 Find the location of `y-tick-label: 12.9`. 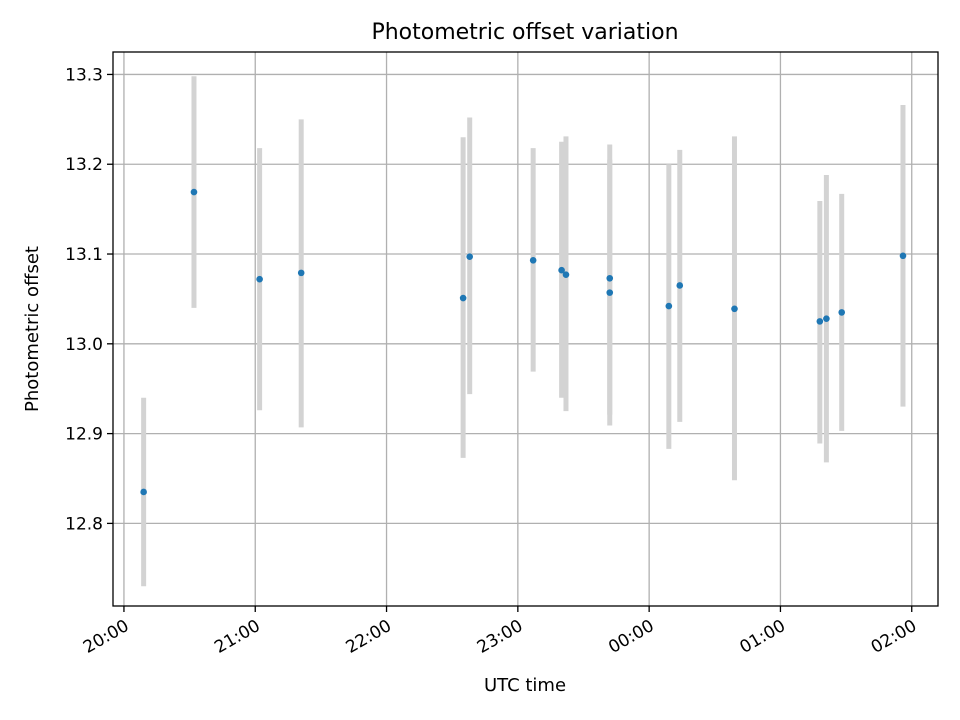

y-tick-label: 12.9 is located at coordinates (84, 435).